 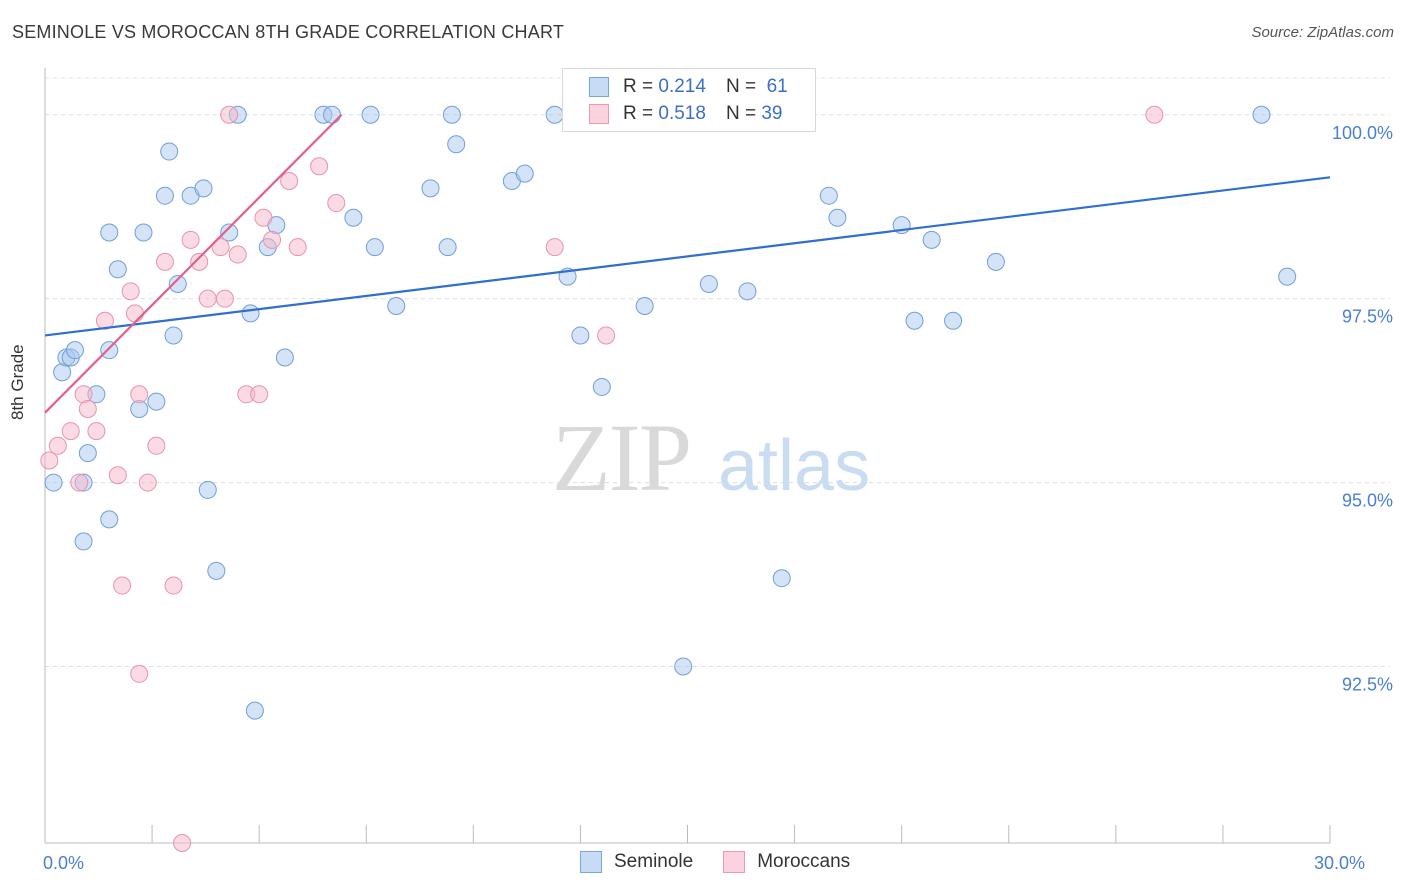 What do you see at coordinates (804, 861) in the screenshot?
I see `legend-label: Moroccans` at bounding box center [804, 861].